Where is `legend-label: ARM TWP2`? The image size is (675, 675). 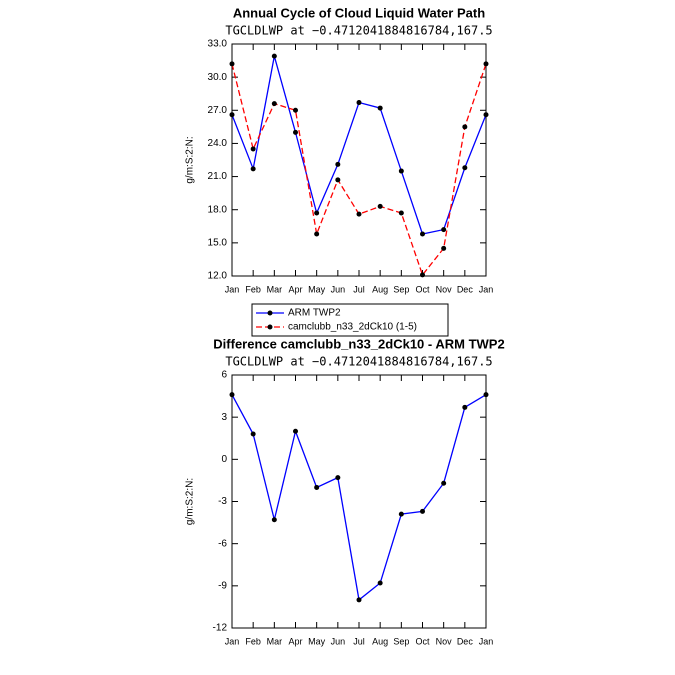 legend-label: ARM TWP2 is located at coordinates (314, 313).